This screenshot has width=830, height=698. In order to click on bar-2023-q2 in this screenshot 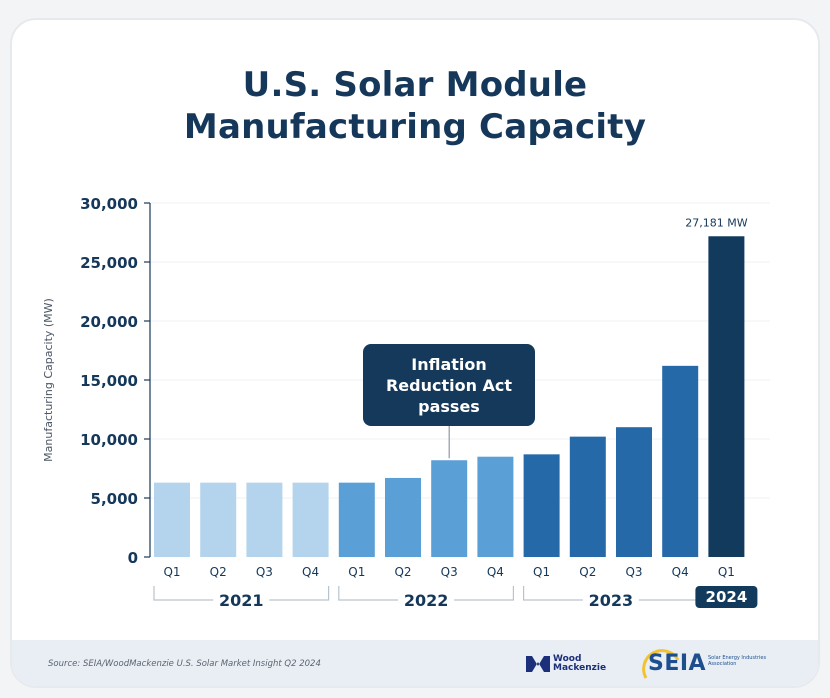, I will do `click(587, 496)`.